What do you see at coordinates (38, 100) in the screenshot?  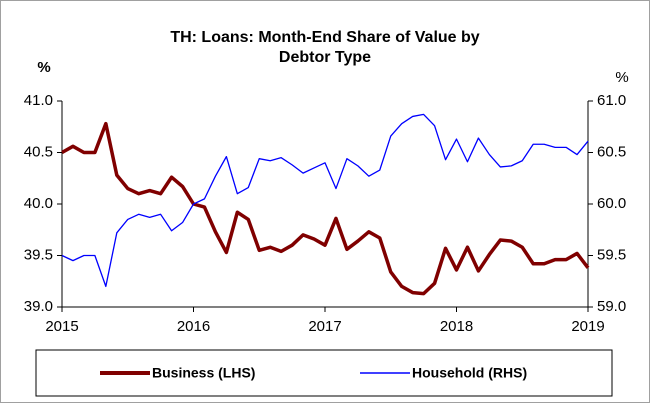 I see `y-tick-label: 41.0` at bounding box center [38, 100].